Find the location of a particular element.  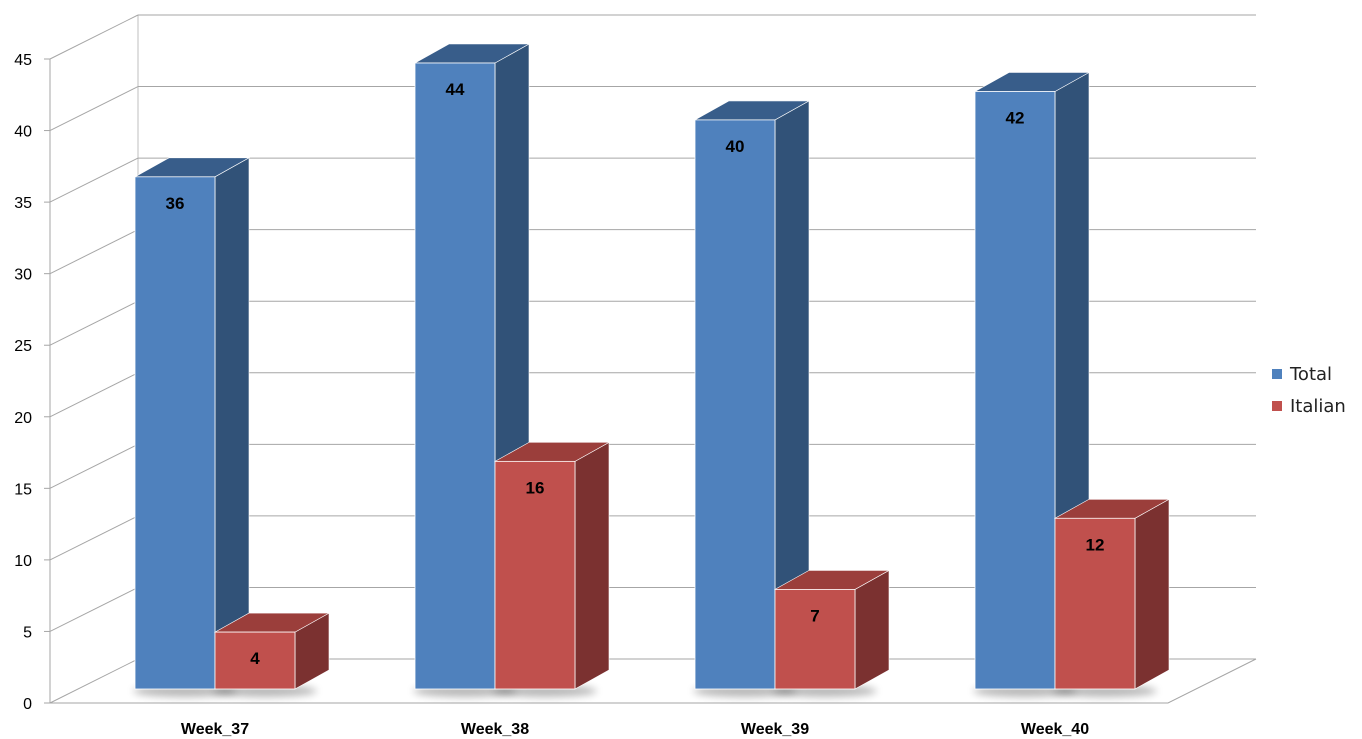

legend-item-total: Total is located at coordinates (1309, 374).